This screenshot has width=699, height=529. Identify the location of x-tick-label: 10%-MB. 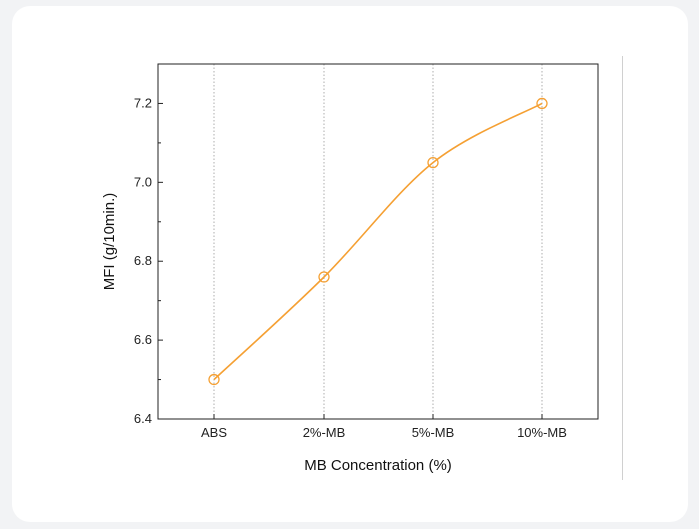
(542, 432).